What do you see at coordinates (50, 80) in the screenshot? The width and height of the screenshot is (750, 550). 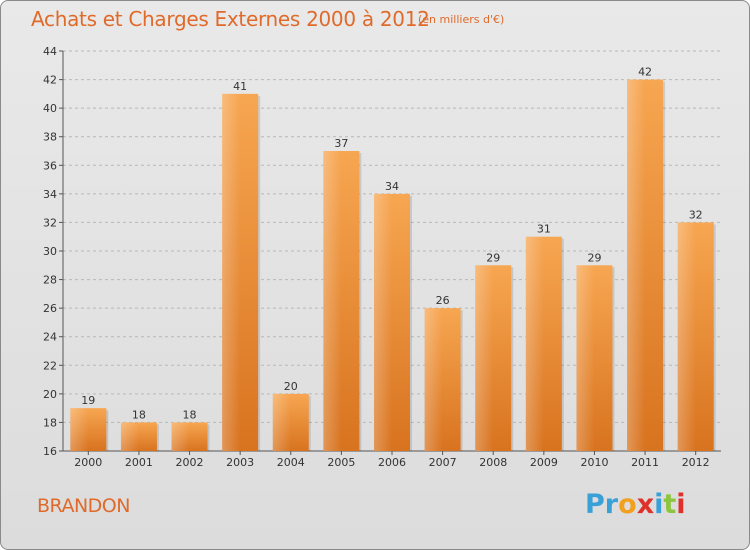 I see `y-tick-label: 42` at bounding box center [50, 80].